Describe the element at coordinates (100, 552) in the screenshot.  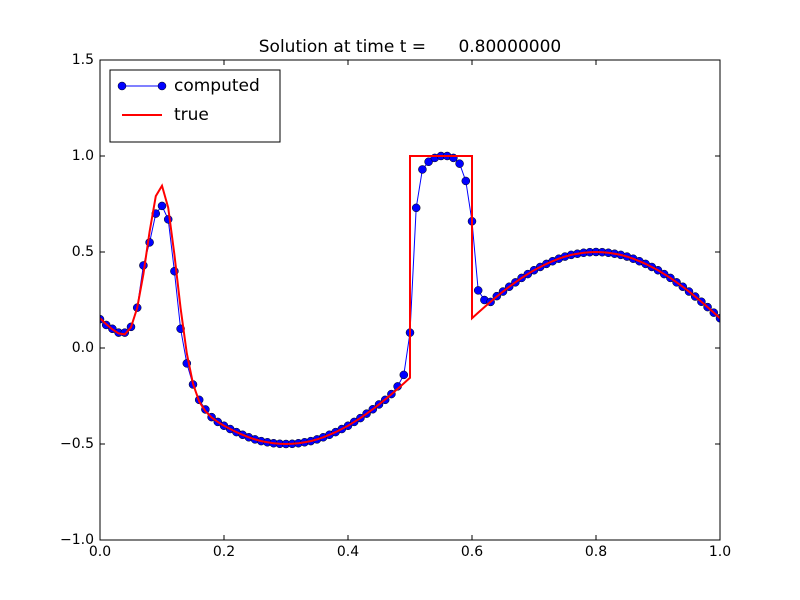
I see `x-tick-label: 0.0` at that location.